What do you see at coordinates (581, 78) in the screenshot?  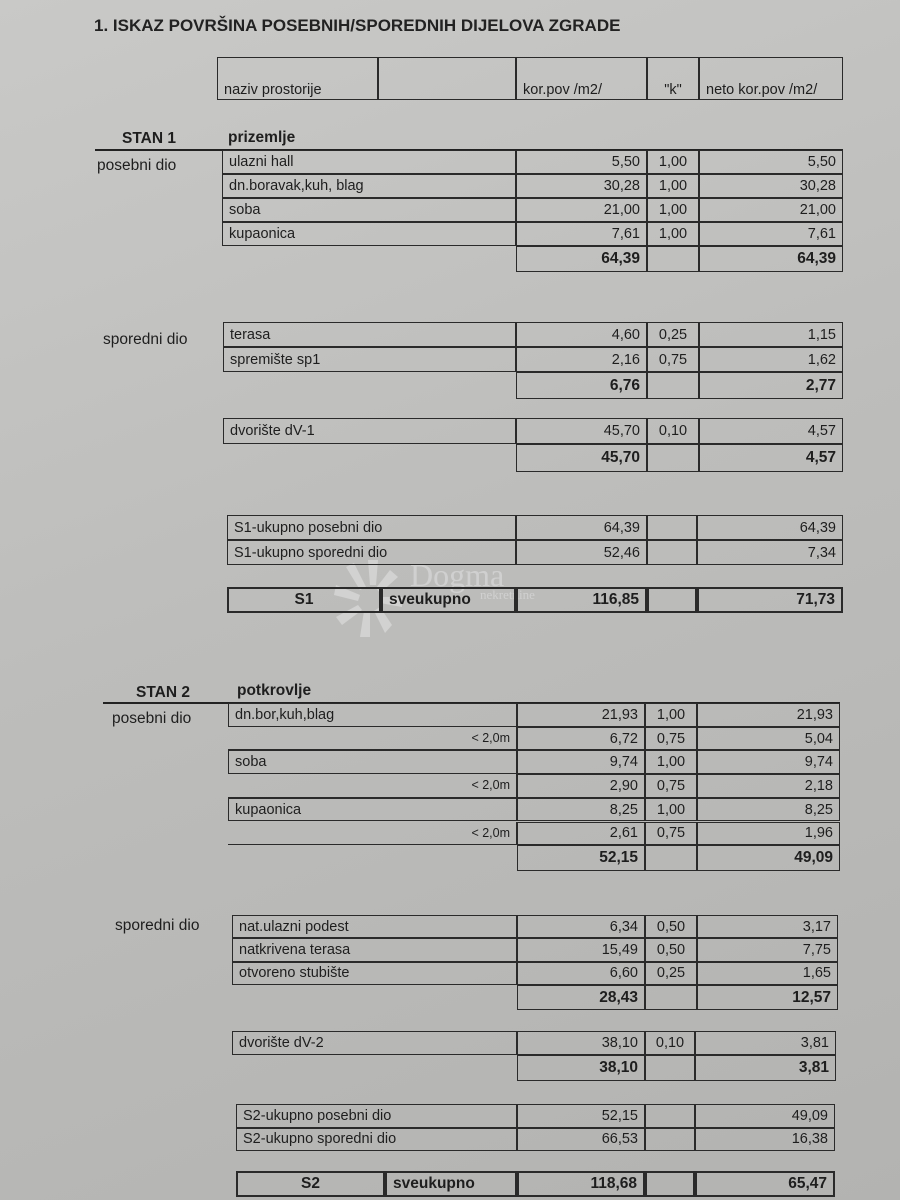 I see `header-kor: kor.pov /m2/` at bounding box center [581, 78].